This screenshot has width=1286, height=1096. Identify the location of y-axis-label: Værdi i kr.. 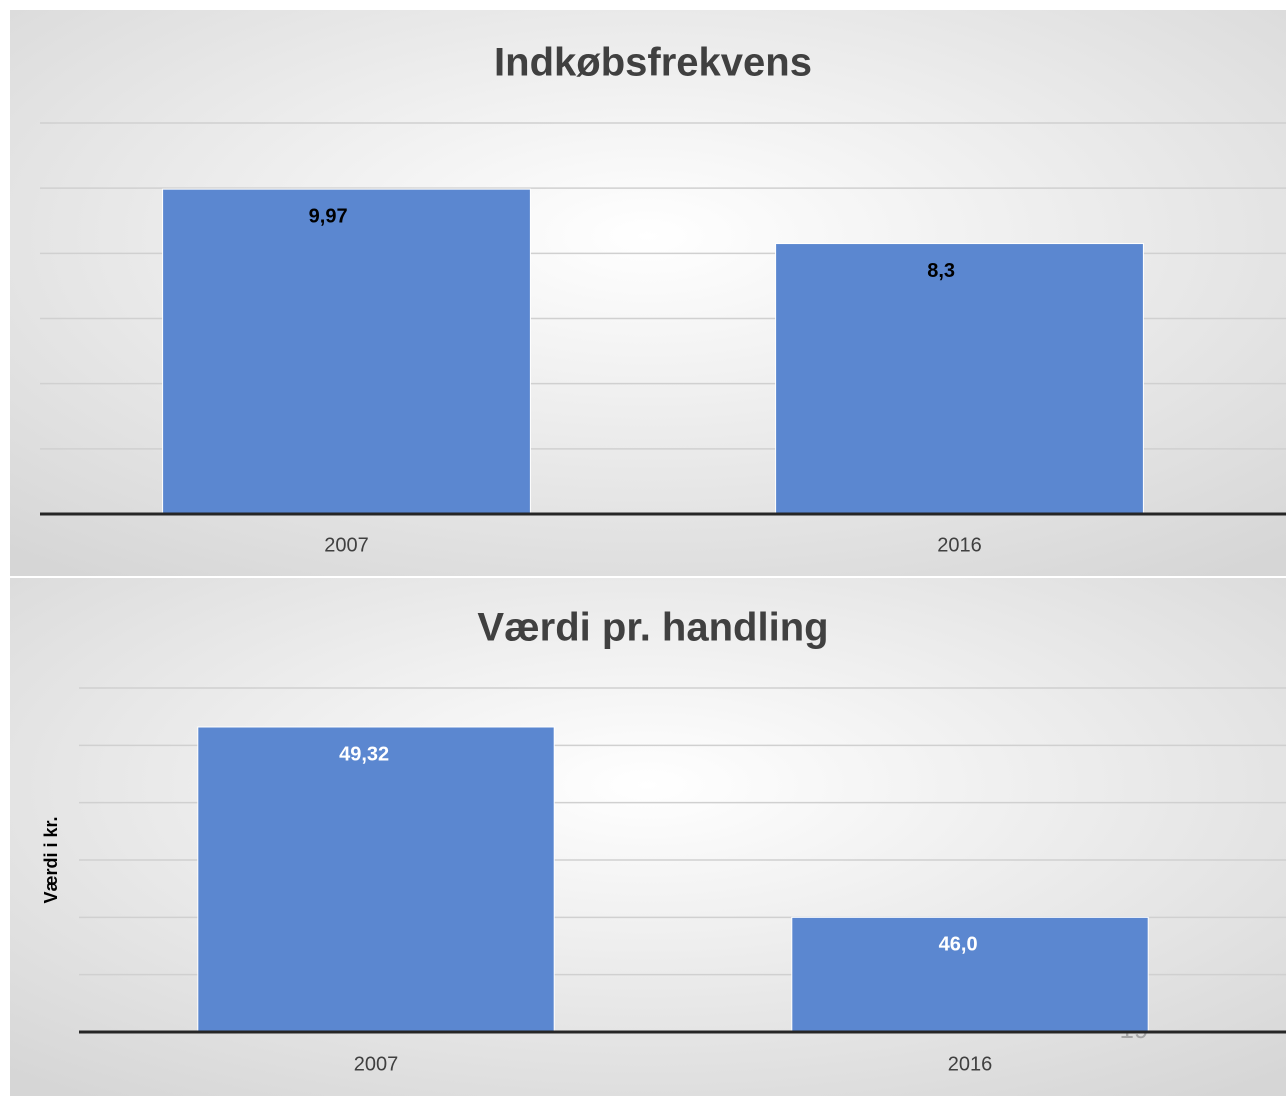
(51, 859).